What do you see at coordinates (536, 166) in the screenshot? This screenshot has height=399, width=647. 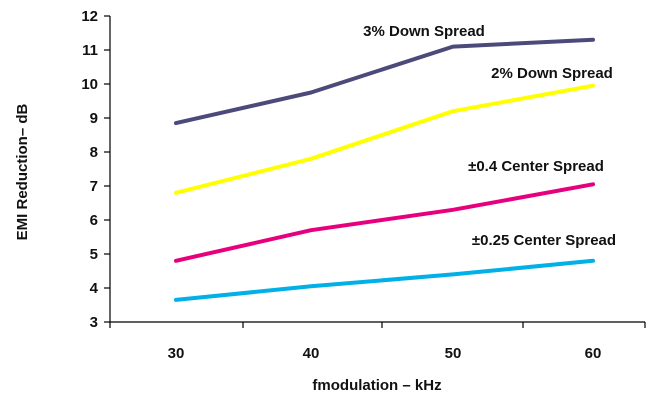 I see `series-label: ±0.4 Center Spread` at bounding box center [536, 166].